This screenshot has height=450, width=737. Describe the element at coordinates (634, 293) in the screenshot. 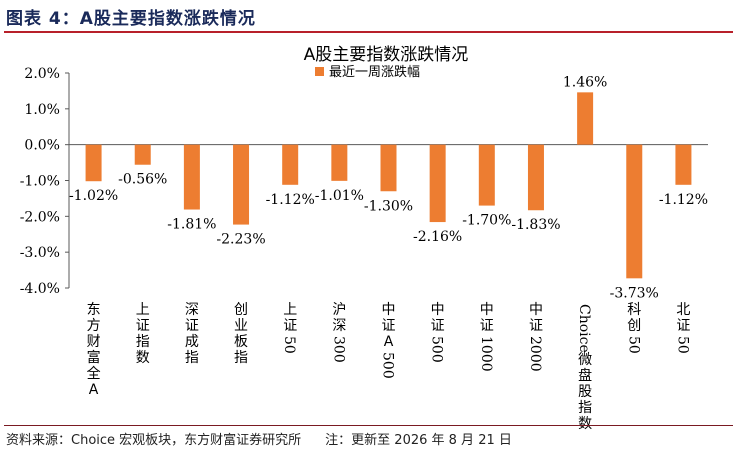

I see `data-label: -3.73%` at that location.